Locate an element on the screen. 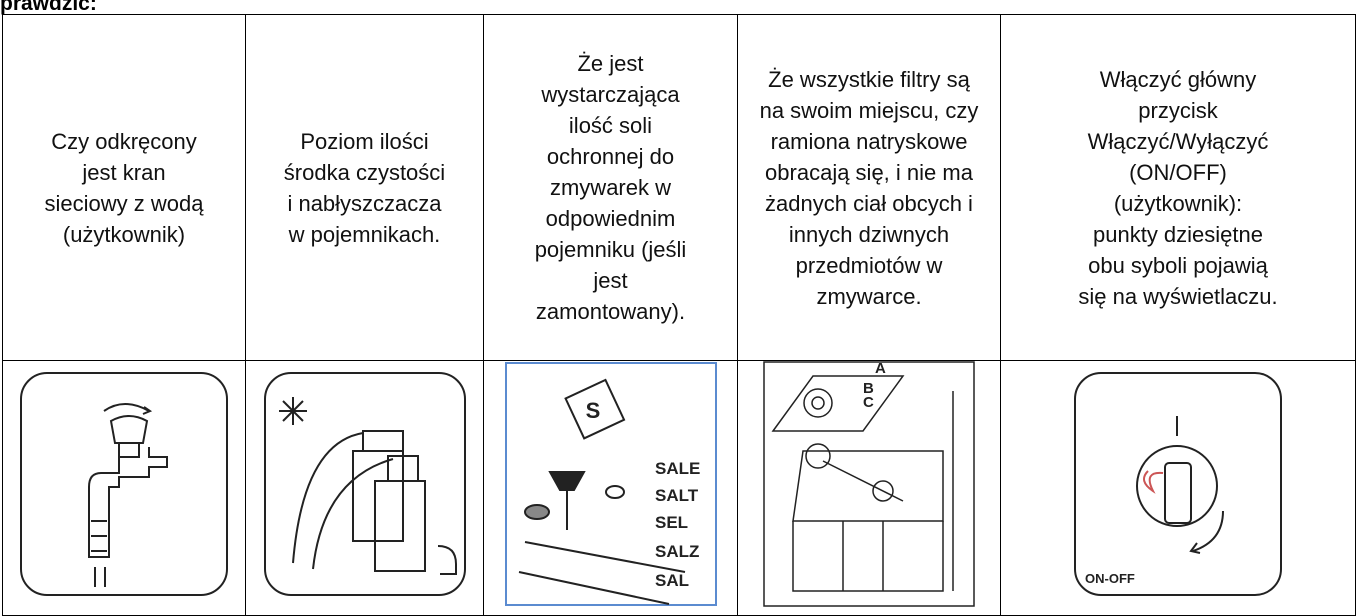  cell-text-line: Włączyć/Wyłączyć is located at coordinates (1178, 141).